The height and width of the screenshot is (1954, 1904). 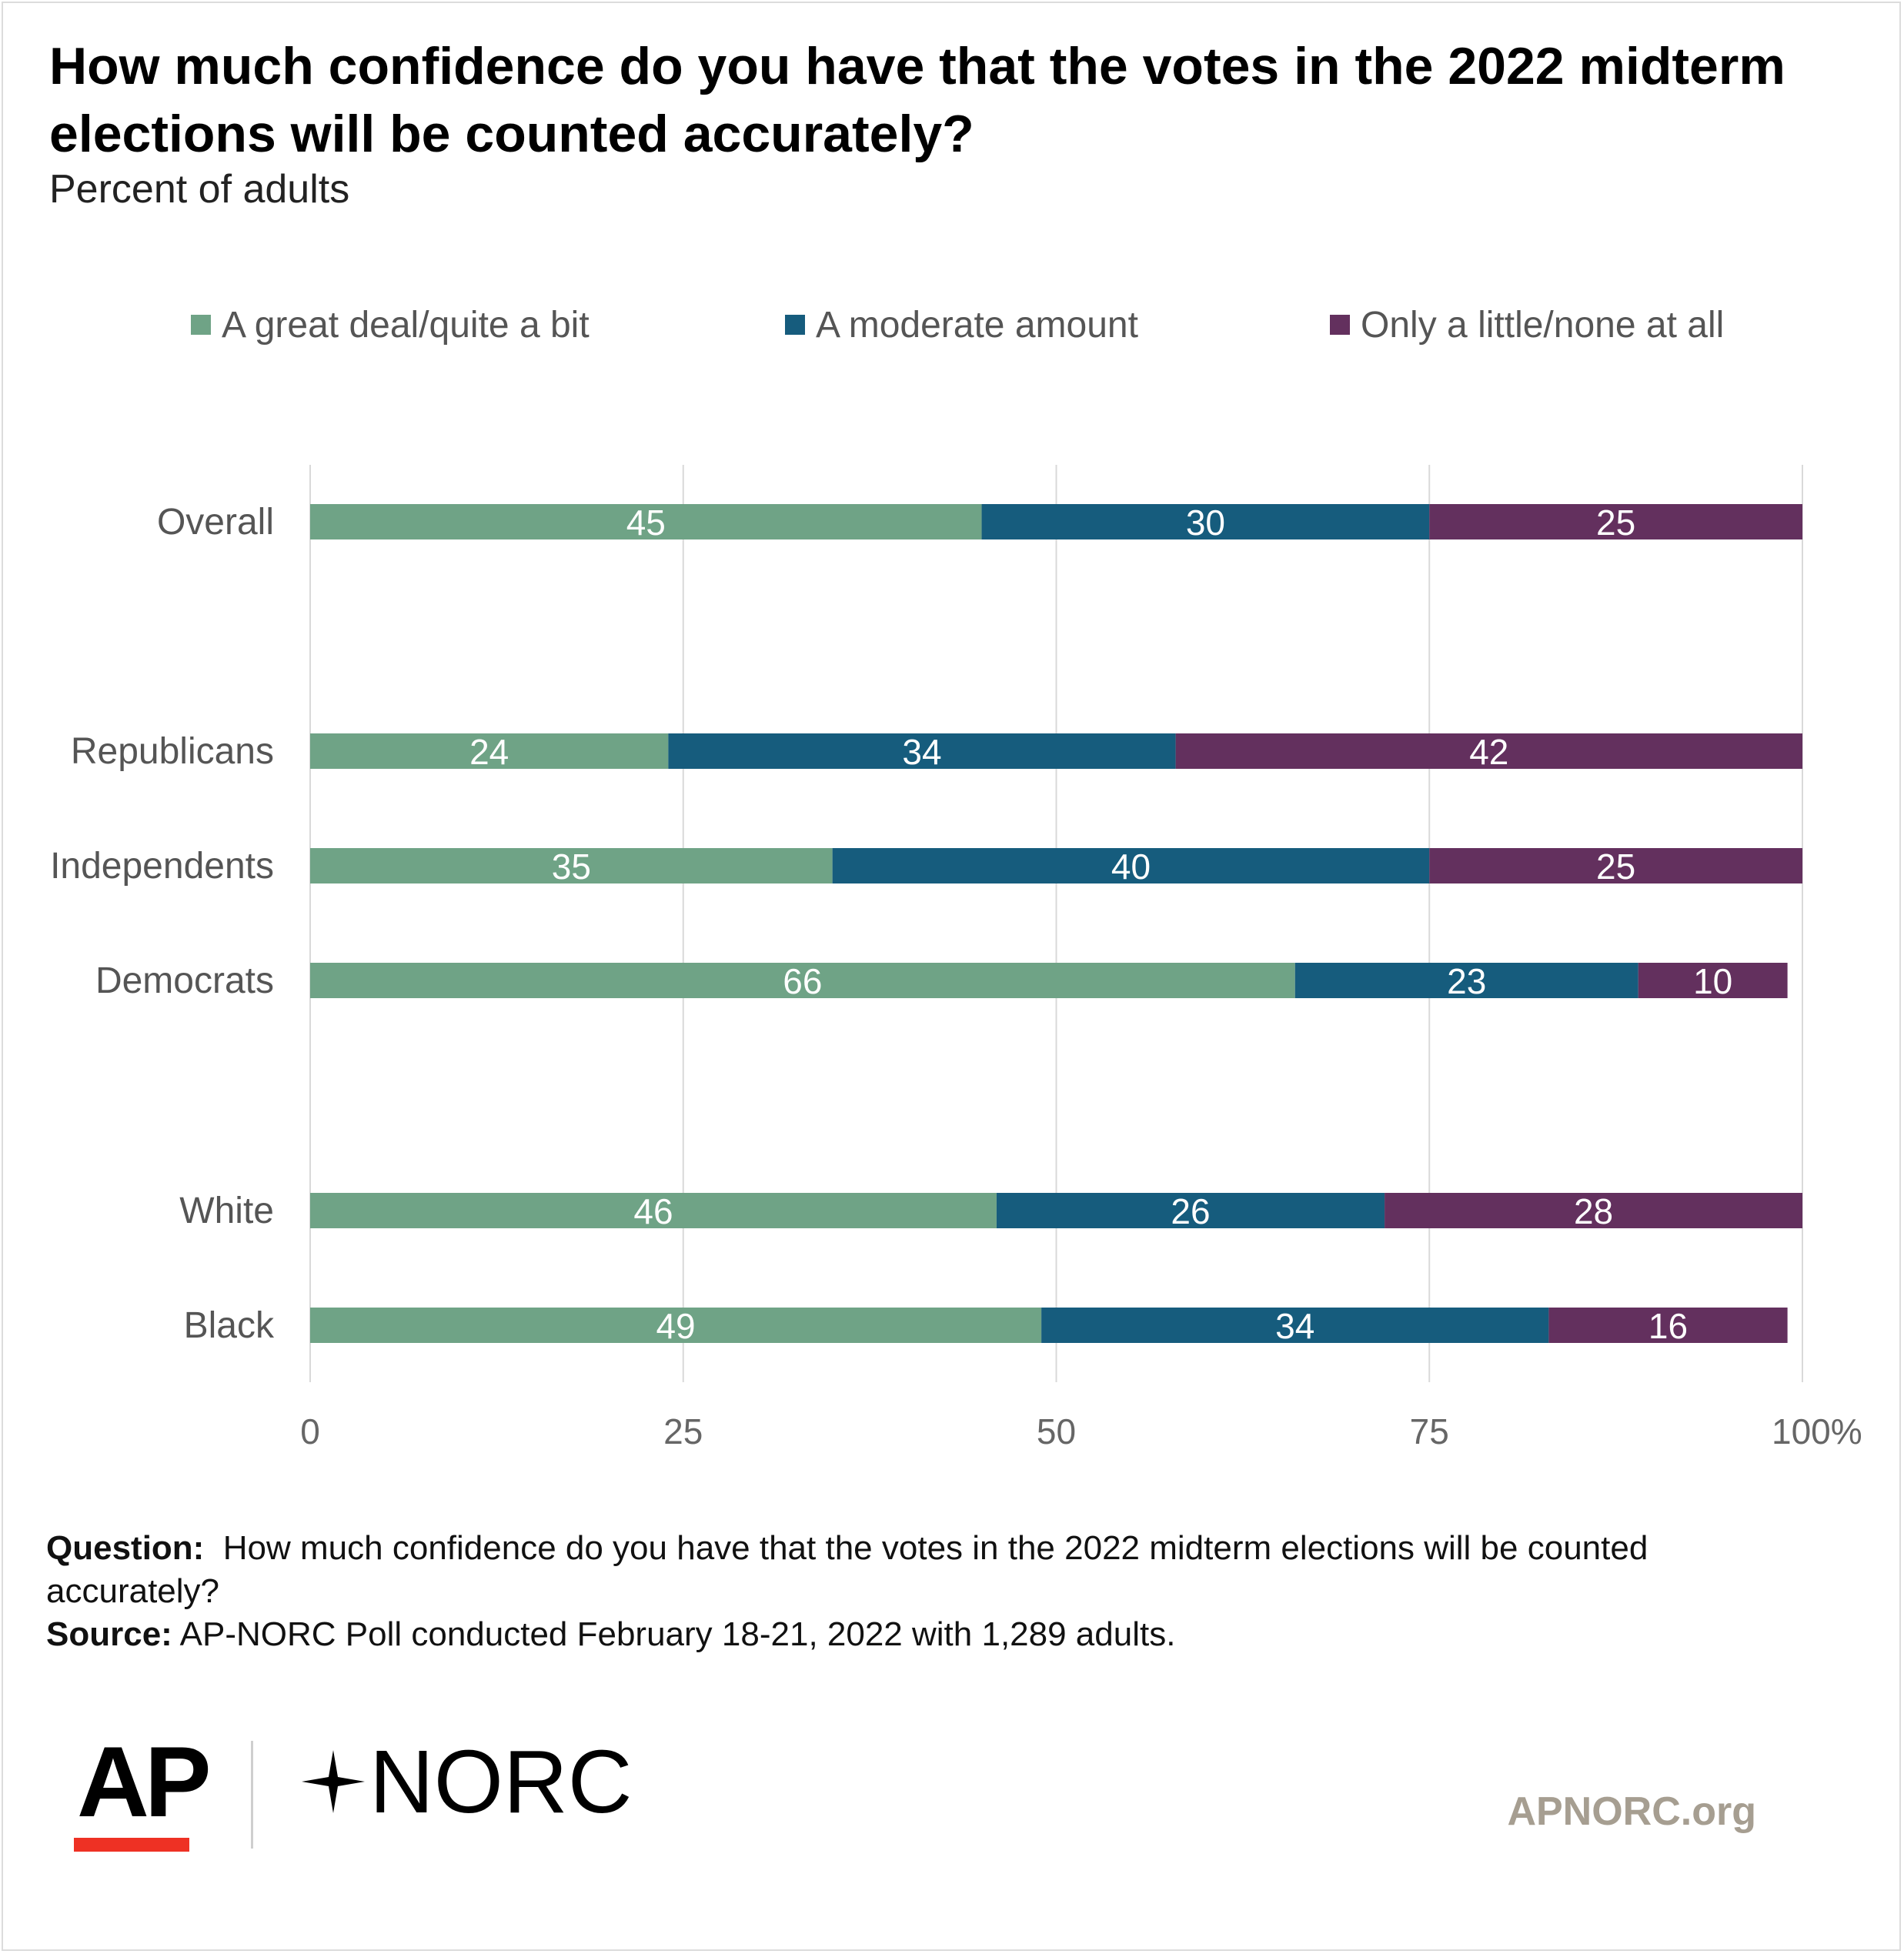 I want to click on legend-item-great-deal: A great deal/quite a bit, so click(x=390, y=325).